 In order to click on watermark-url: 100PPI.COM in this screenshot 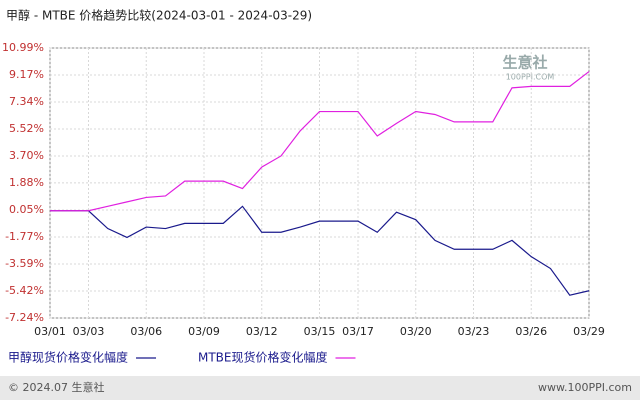, I will do `click(530, 77)`.